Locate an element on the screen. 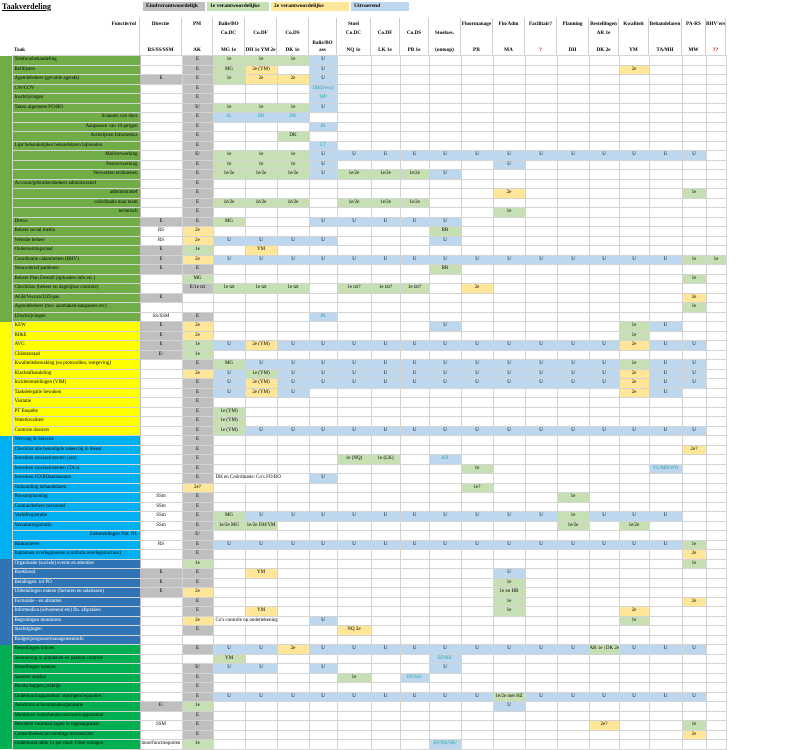 Image resolution: width=791 pixels, height=750 pixels. role-cell: Co's controle op ondertekening is located at coordinates (261, 620).